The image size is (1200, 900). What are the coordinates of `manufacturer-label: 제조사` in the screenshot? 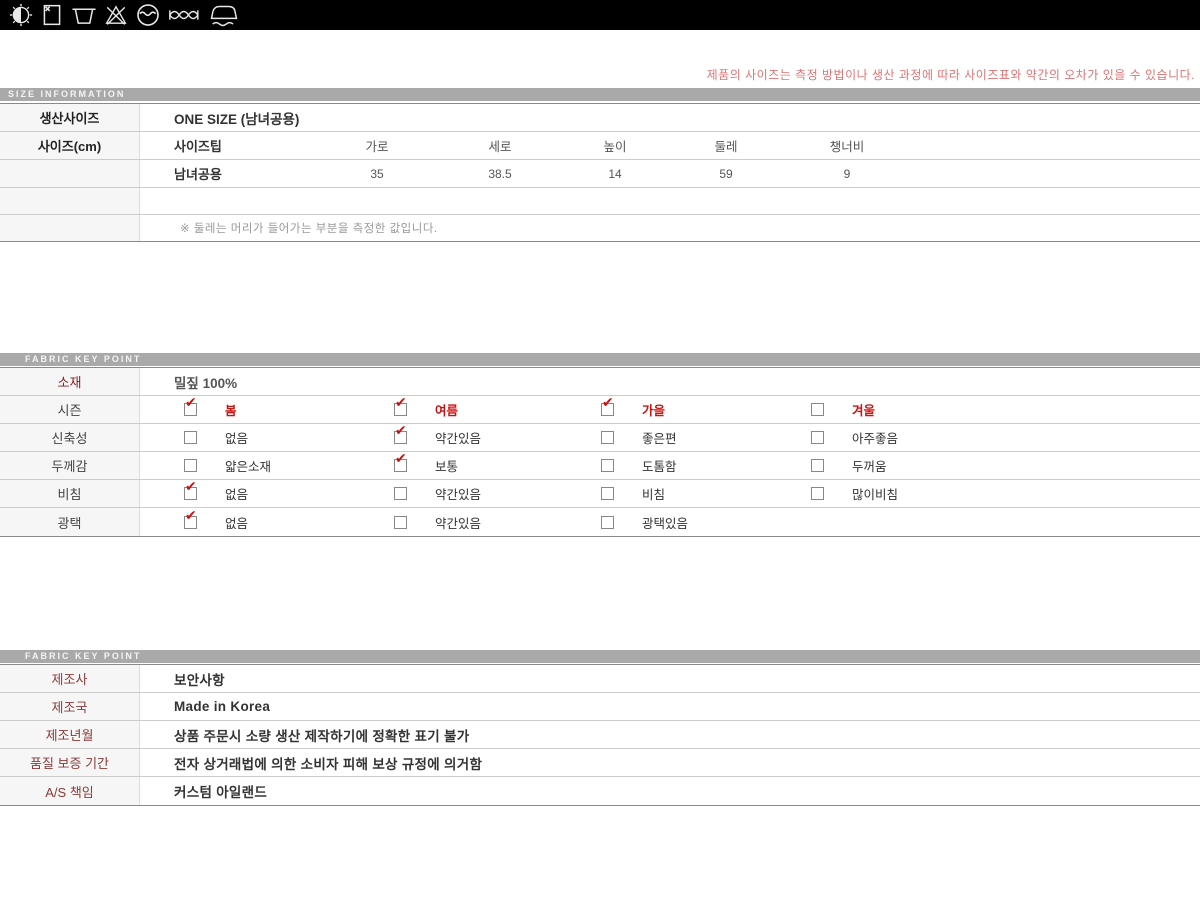 It's located at (70, 678).